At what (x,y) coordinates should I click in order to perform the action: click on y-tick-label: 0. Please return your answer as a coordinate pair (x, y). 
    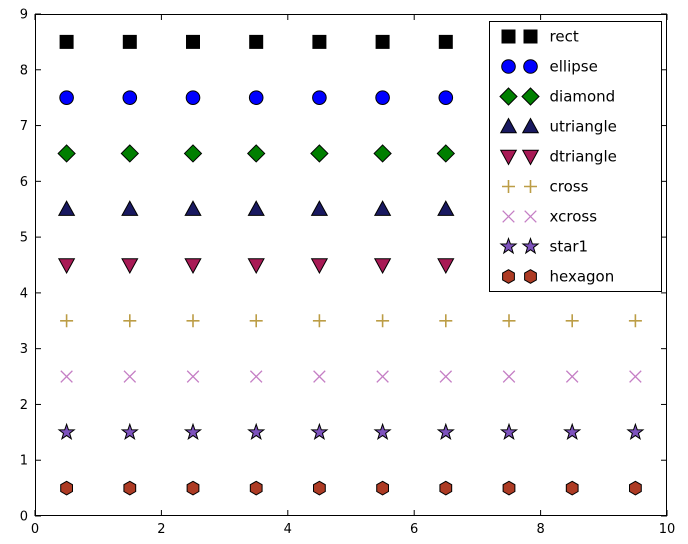
    Looking at the image, I should click on (24, 517).